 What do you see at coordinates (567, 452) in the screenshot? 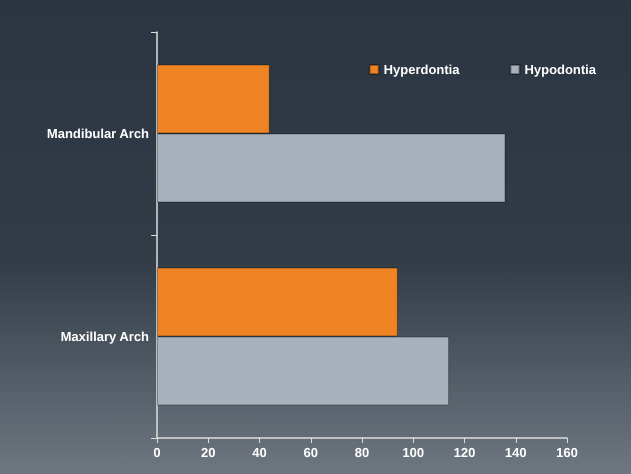
I see `x-tick-label: 160` at bounding box center [567, 452].